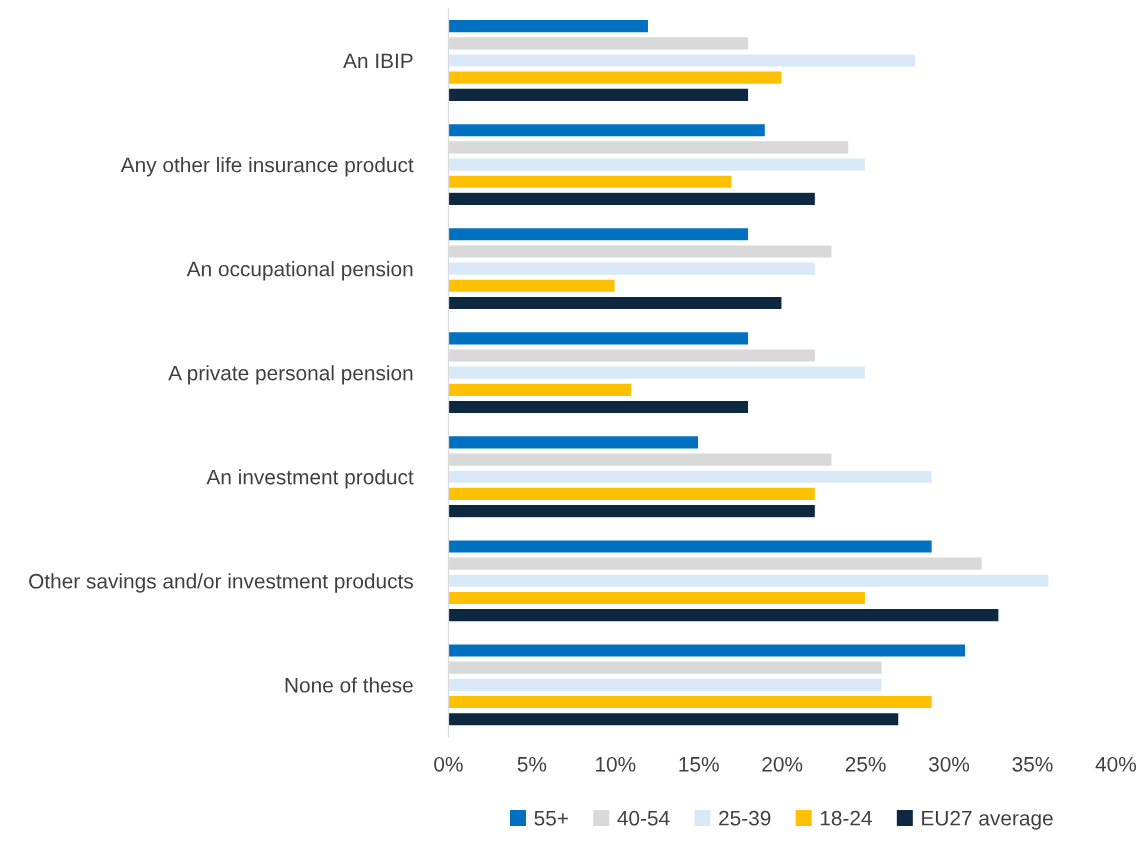 The height and width of the screenshot is (847, 1141). What do you see at coordinates (949, 764) in the screenshot?
I see `x-tick-label: 30%` at bounding box center [949, 764].